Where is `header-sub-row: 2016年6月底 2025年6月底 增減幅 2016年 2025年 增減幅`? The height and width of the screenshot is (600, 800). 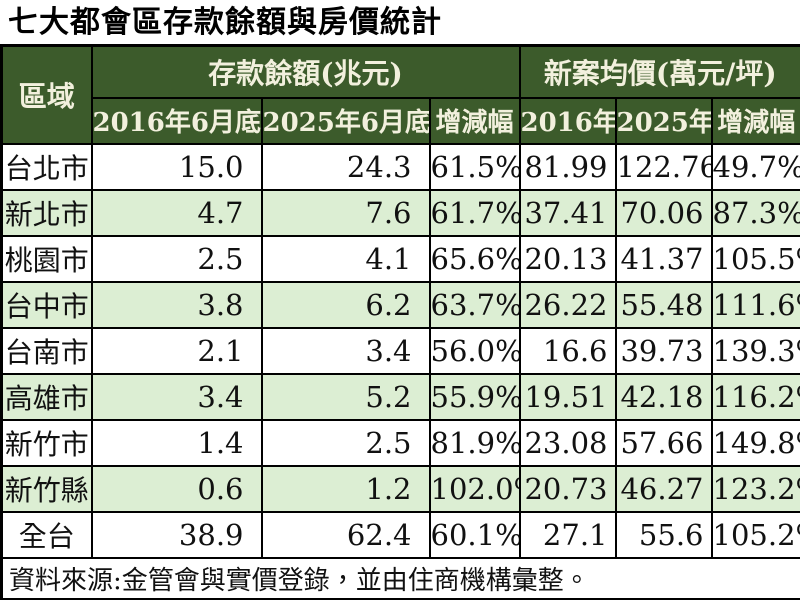
header-sub-row: 2016年6月底 2025年6月底 增減幅 2016年 2025年 增減幅 is located at coordinates (401, 120).